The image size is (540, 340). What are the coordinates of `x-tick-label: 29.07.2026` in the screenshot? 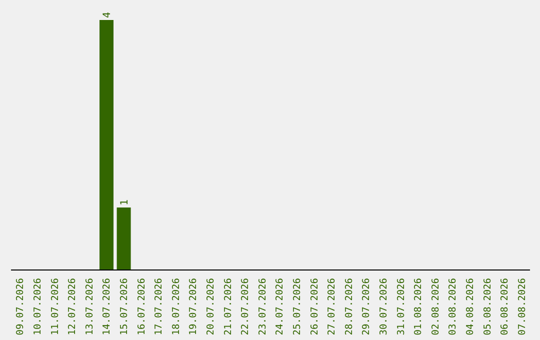 It's located at (366, 307).